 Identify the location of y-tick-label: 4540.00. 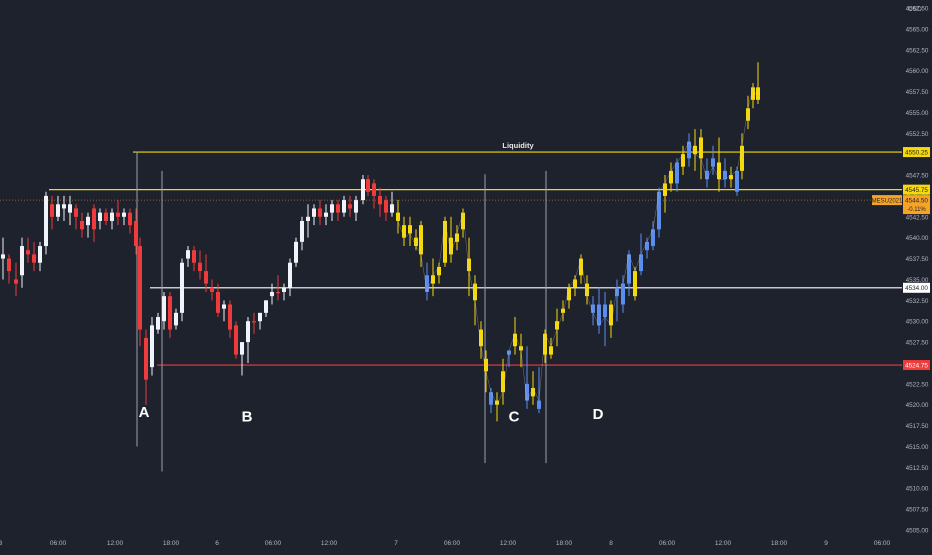
(917, 238).